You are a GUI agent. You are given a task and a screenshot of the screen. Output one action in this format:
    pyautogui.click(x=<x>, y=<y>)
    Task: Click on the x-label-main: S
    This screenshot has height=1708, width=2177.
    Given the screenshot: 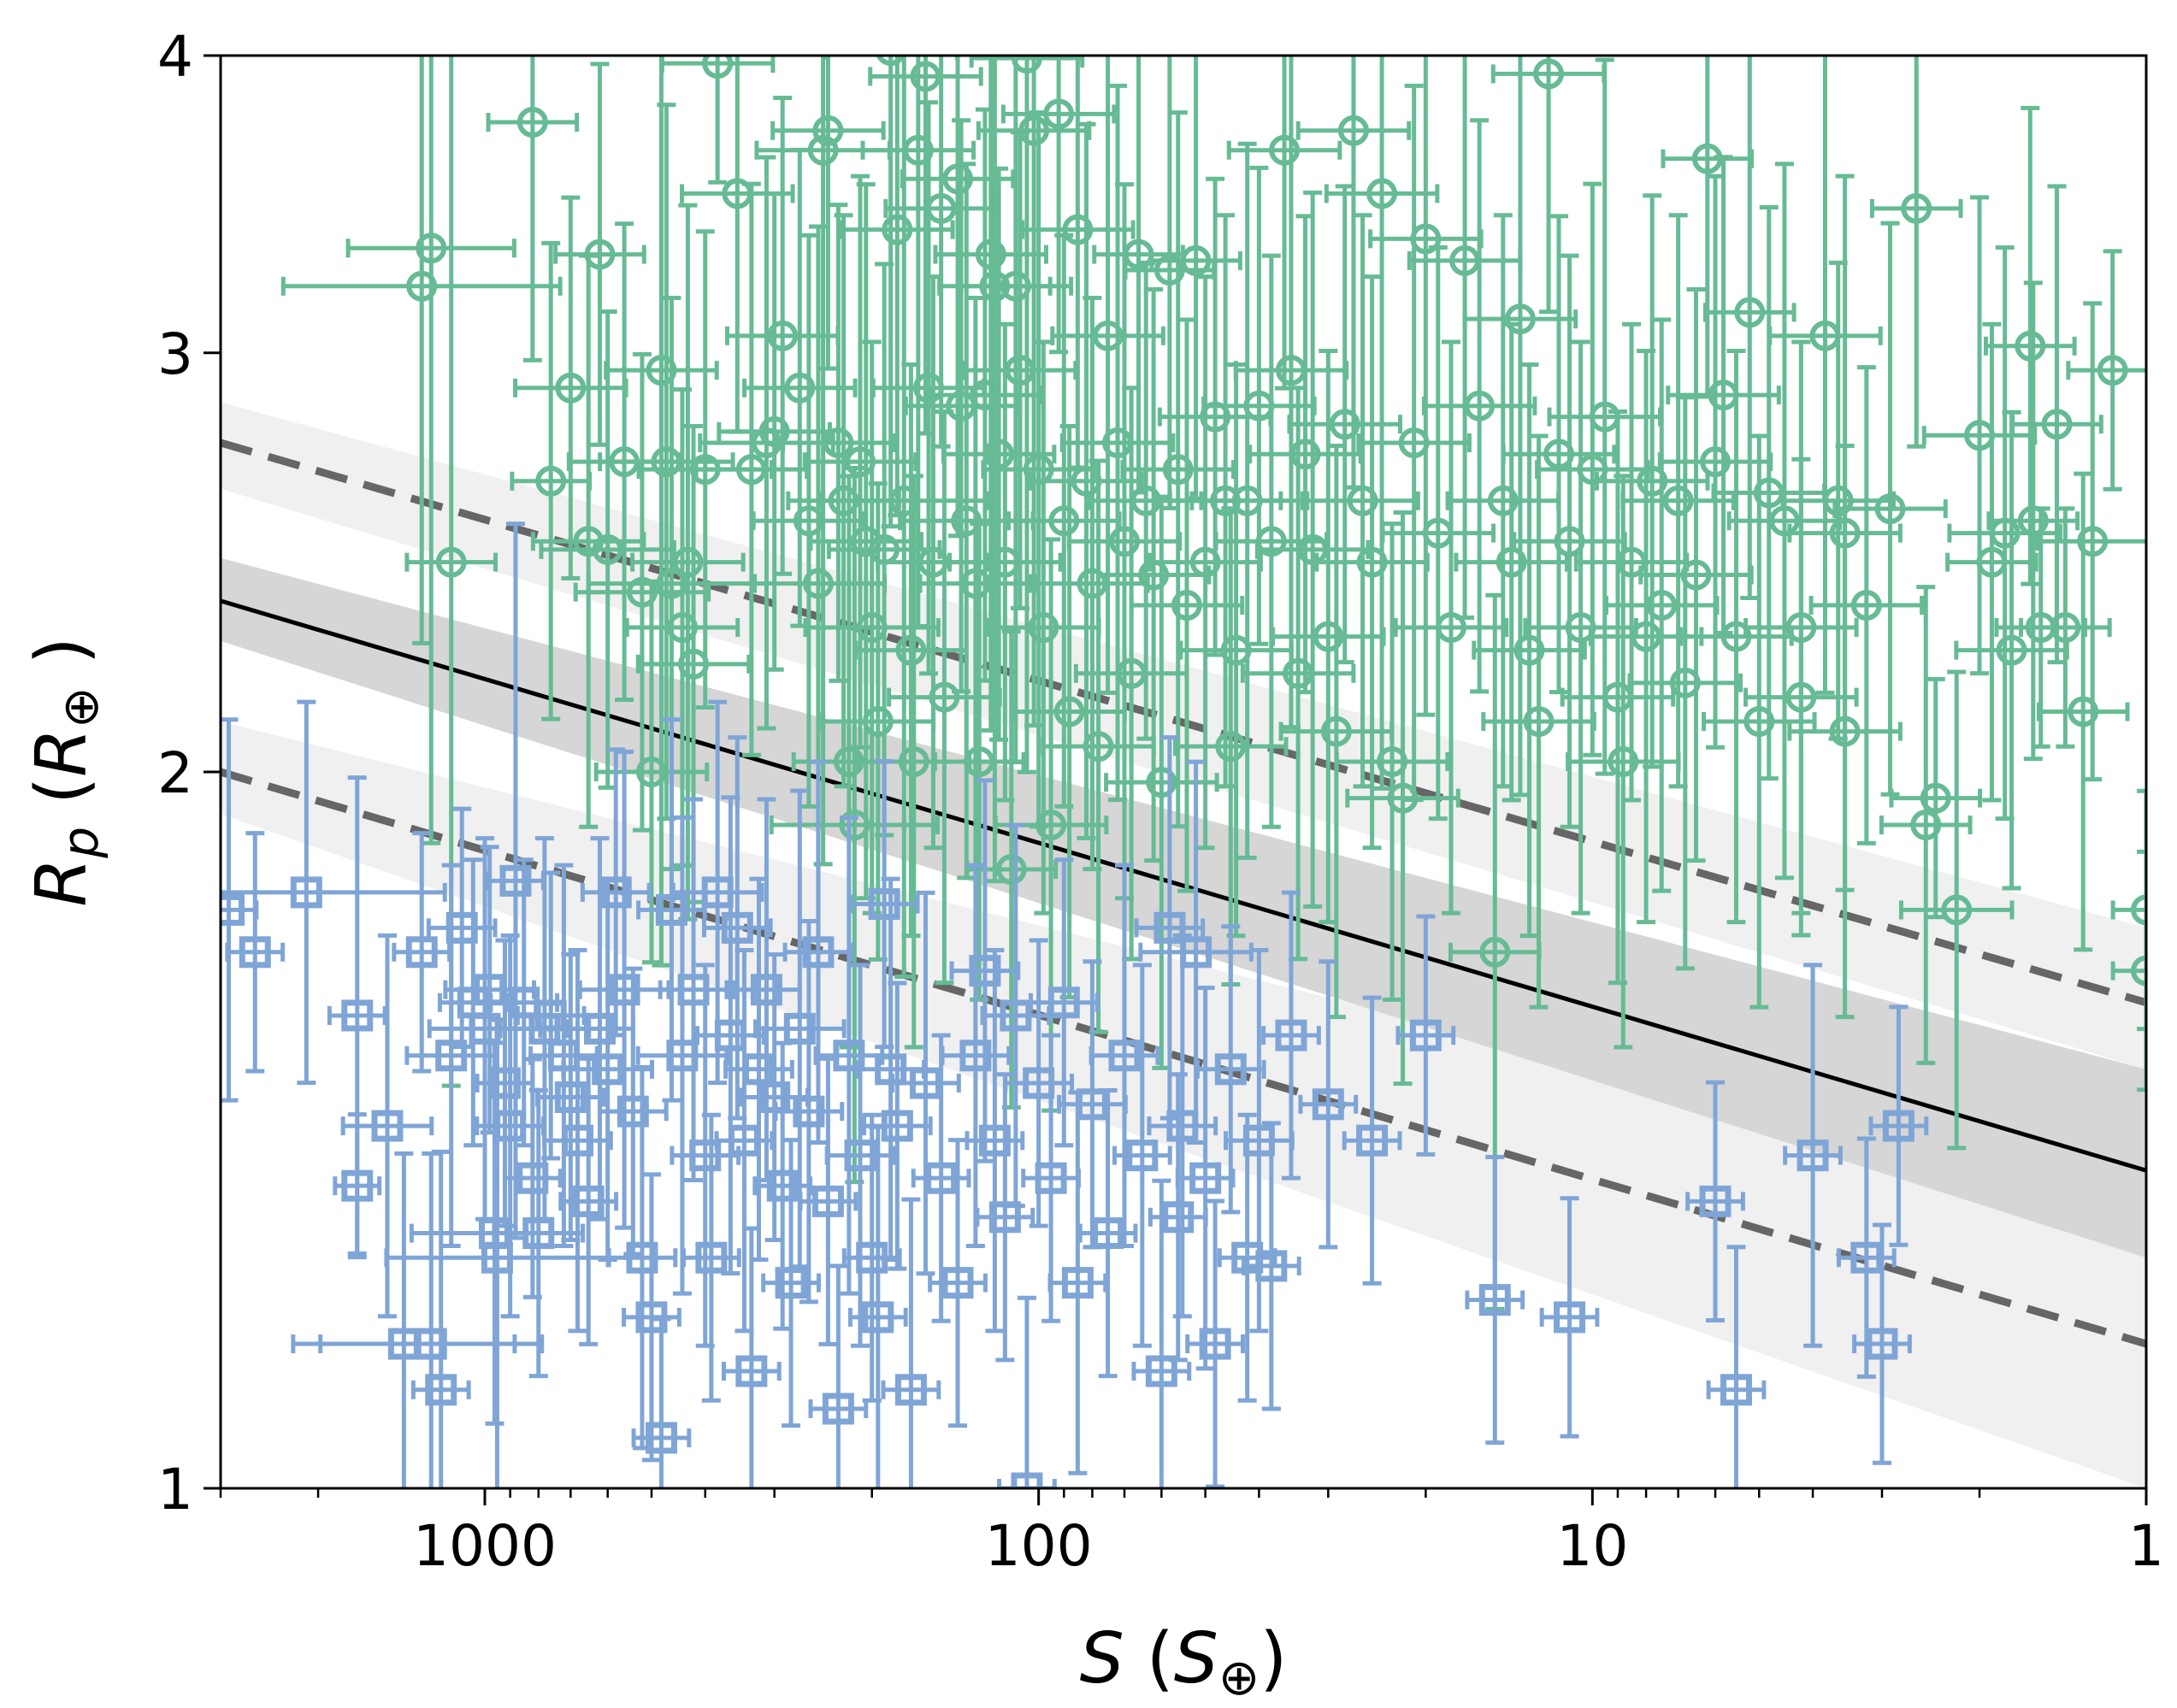 What is the action you would take?
    pyautogui.click(x=1102, y=1659)
    